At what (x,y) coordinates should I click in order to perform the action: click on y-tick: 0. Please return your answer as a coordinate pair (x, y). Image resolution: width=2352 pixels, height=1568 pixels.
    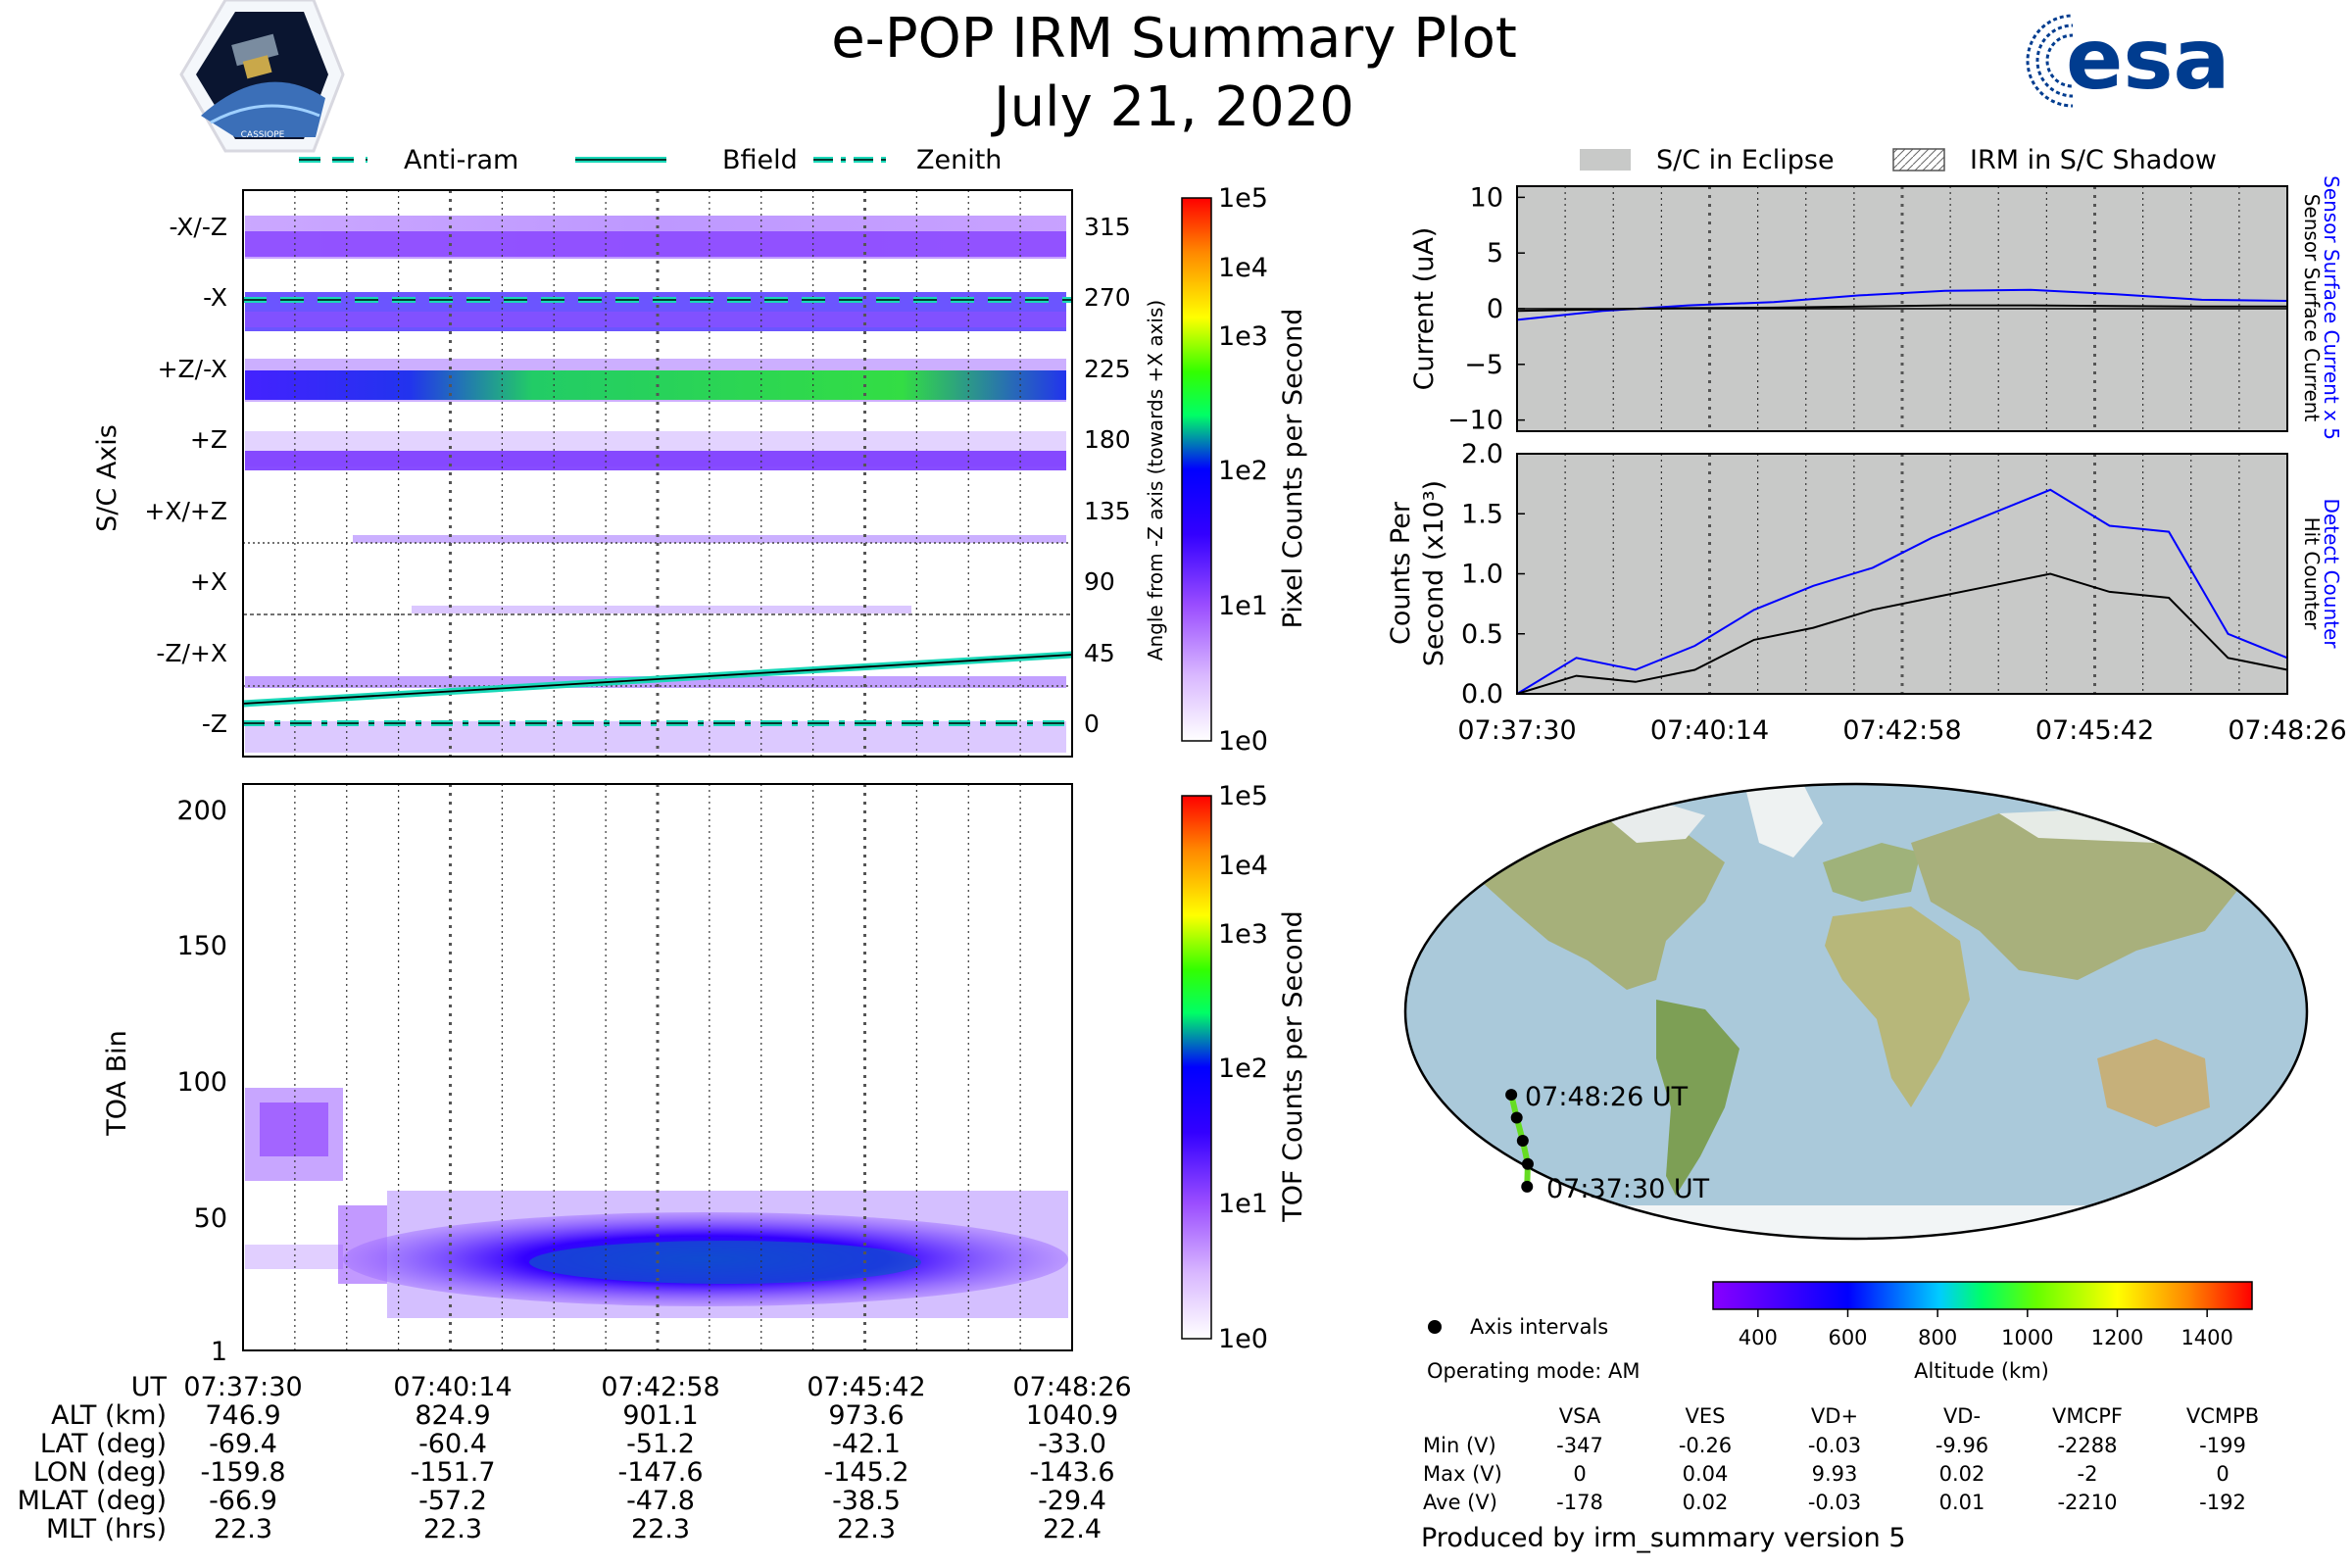
    Looking at the image, I should click on (1495, 309).